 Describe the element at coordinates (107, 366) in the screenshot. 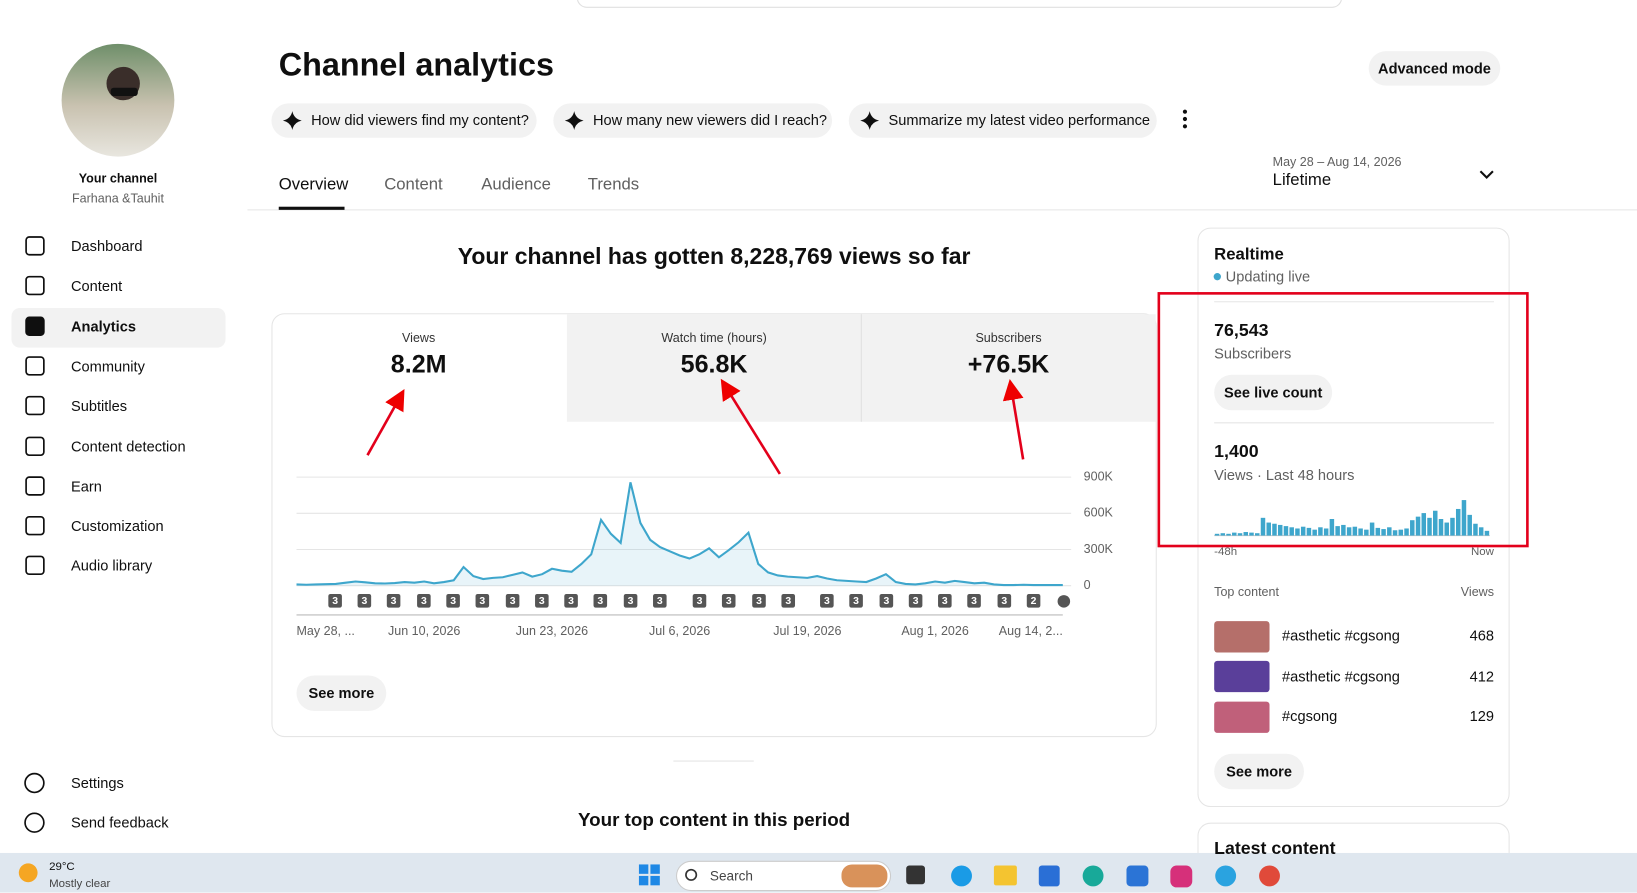

I see `nav-item: Community` at that location.